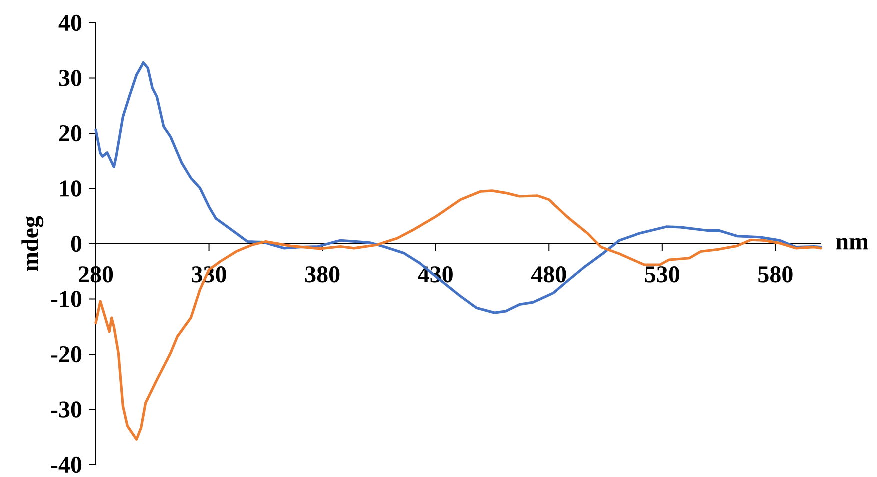 The image size is (877, 477). Describe the element at coordinates (66, 354) in the screenshot. I see `y-tick-label: -20` at that location.